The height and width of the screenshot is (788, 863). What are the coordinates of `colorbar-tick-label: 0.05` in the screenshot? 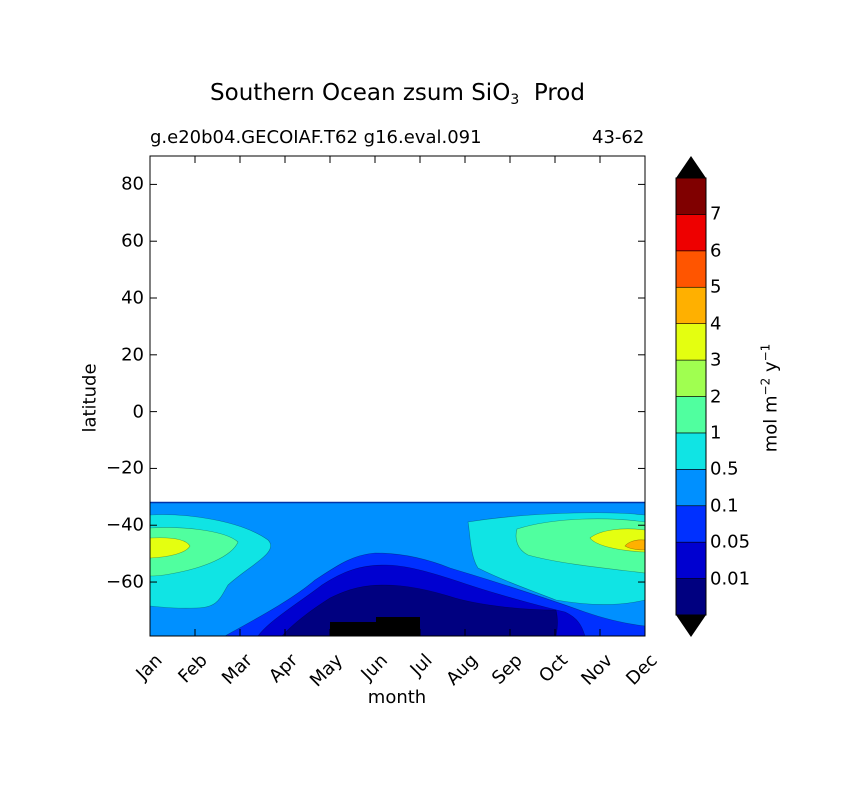 It's located at (730, 542).